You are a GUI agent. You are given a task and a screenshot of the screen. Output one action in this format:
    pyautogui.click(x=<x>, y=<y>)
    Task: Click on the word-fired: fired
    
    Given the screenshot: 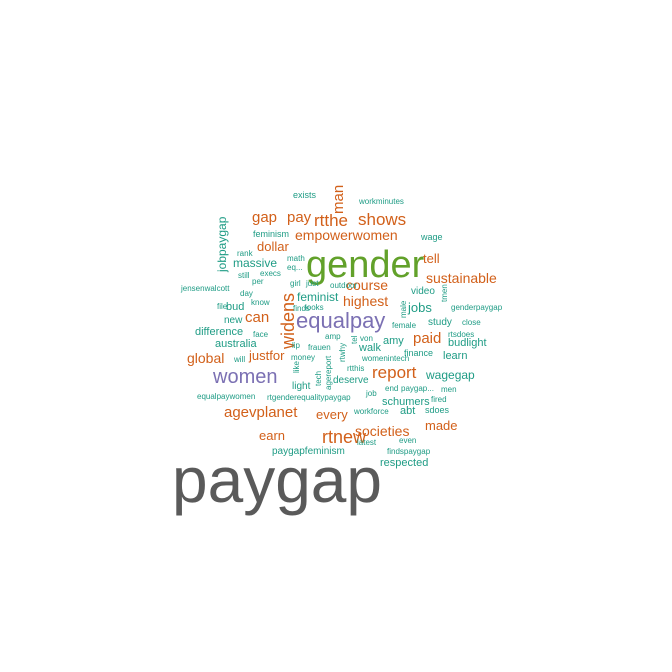 What is the action you would take?
    pyautogui.click(x=439, y=399)
    